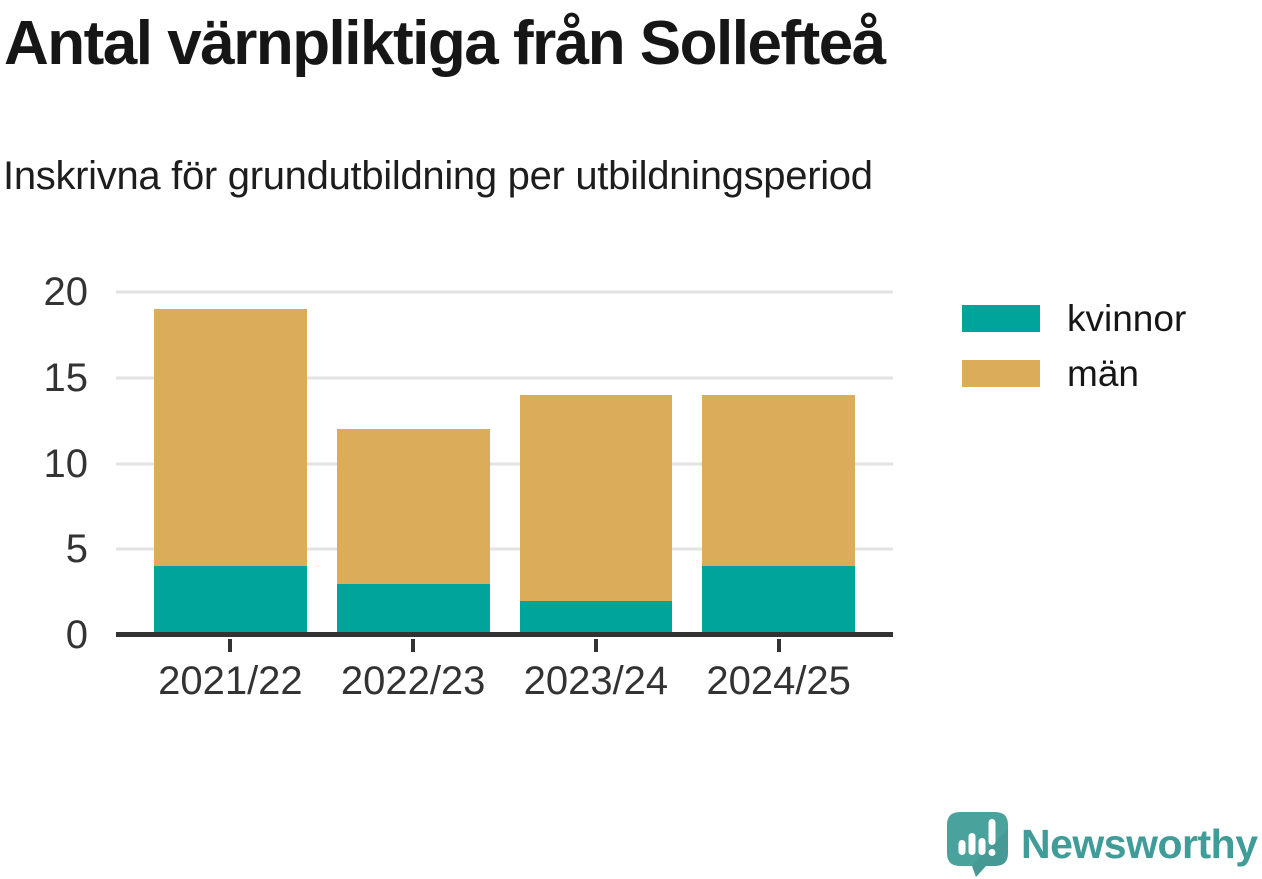 The image size is (1262, 879). What do you see at coordinates (413, 645) in the screenshot?
I see `x-tick-2022/23` at bounding box center [413, 645].